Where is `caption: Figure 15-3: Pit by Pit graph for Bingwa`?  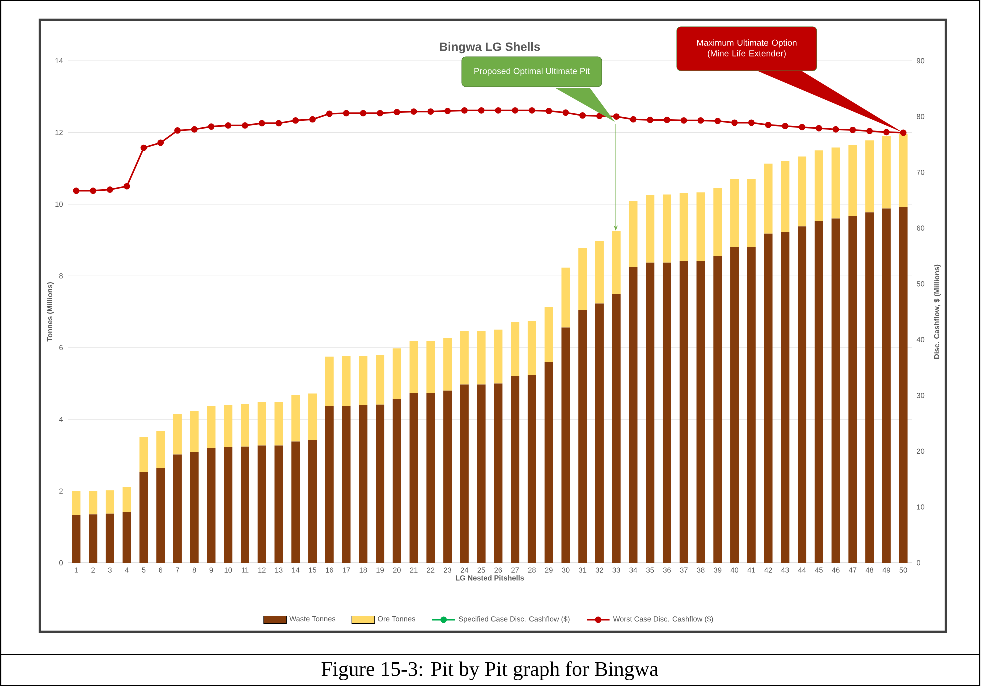 caption: Figure 15-3: Pit by Pit graph for Bingwa is located at coordinates (490, 670).